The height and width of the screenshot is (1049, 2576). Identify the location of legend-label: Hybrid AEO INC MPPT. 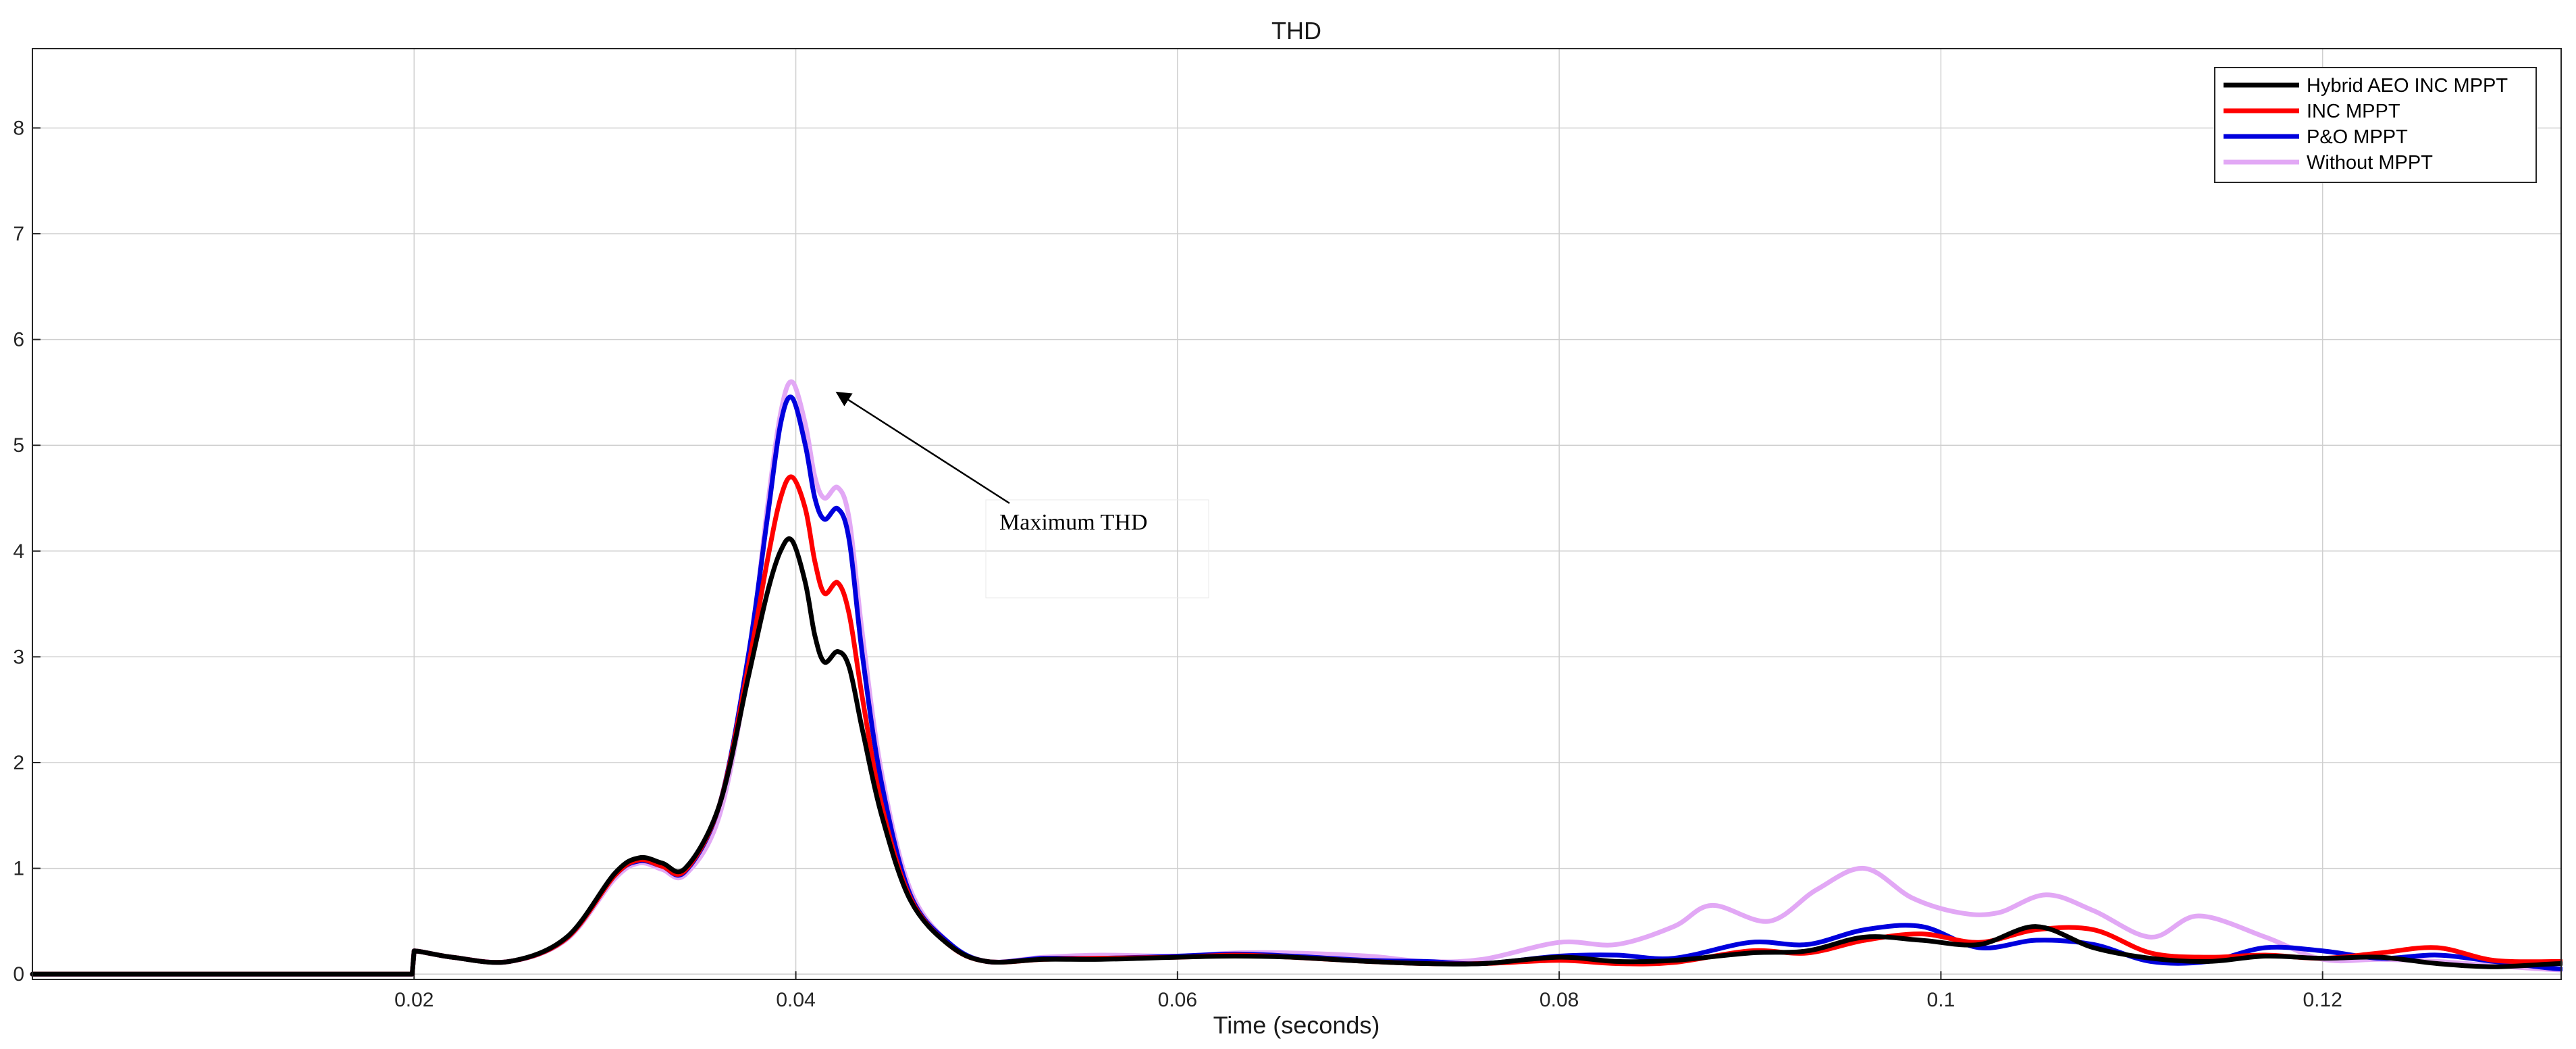
(2407, 86).